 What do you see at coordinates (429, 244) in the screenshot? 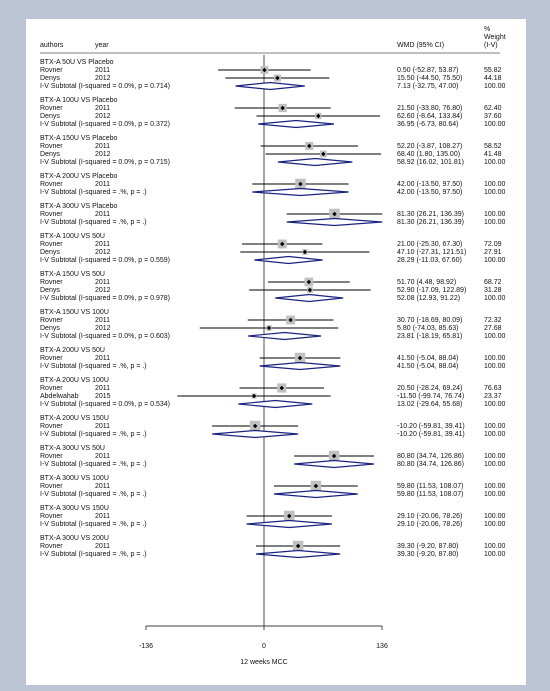
I see `effect-ci-text: 21.00 (-25.30, 67.30)` at bounding box center [429, 244].